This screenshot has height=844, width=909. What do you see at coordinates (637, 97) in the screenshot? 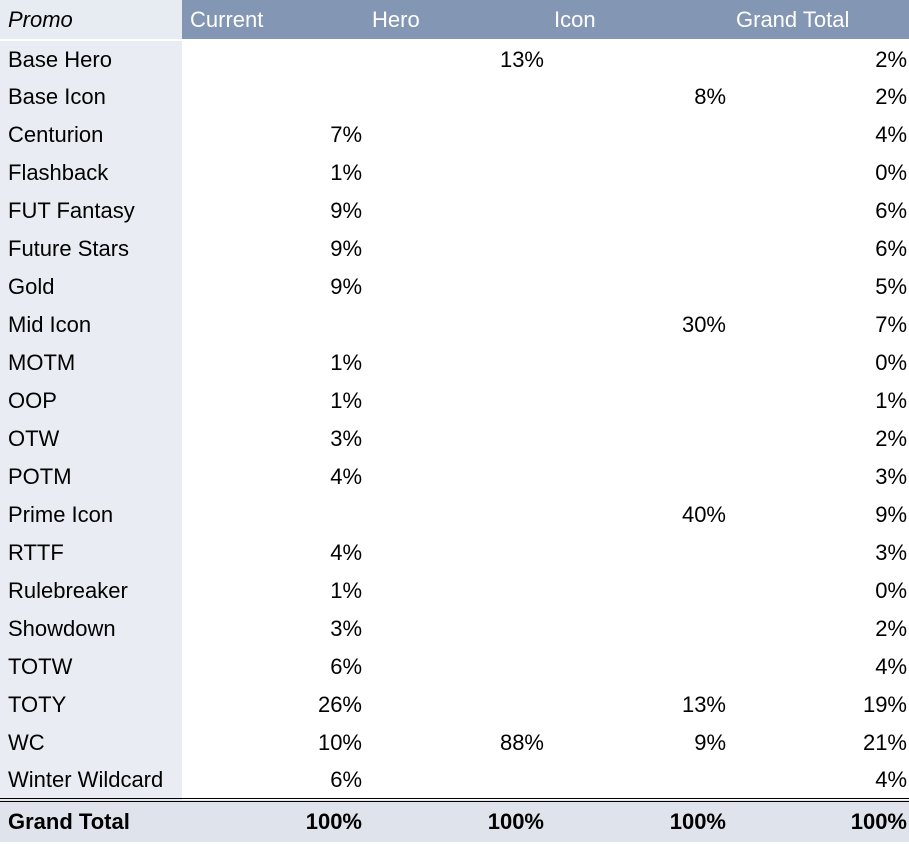
I see `cell-icon: 8%` at bounding box center [637, 97].